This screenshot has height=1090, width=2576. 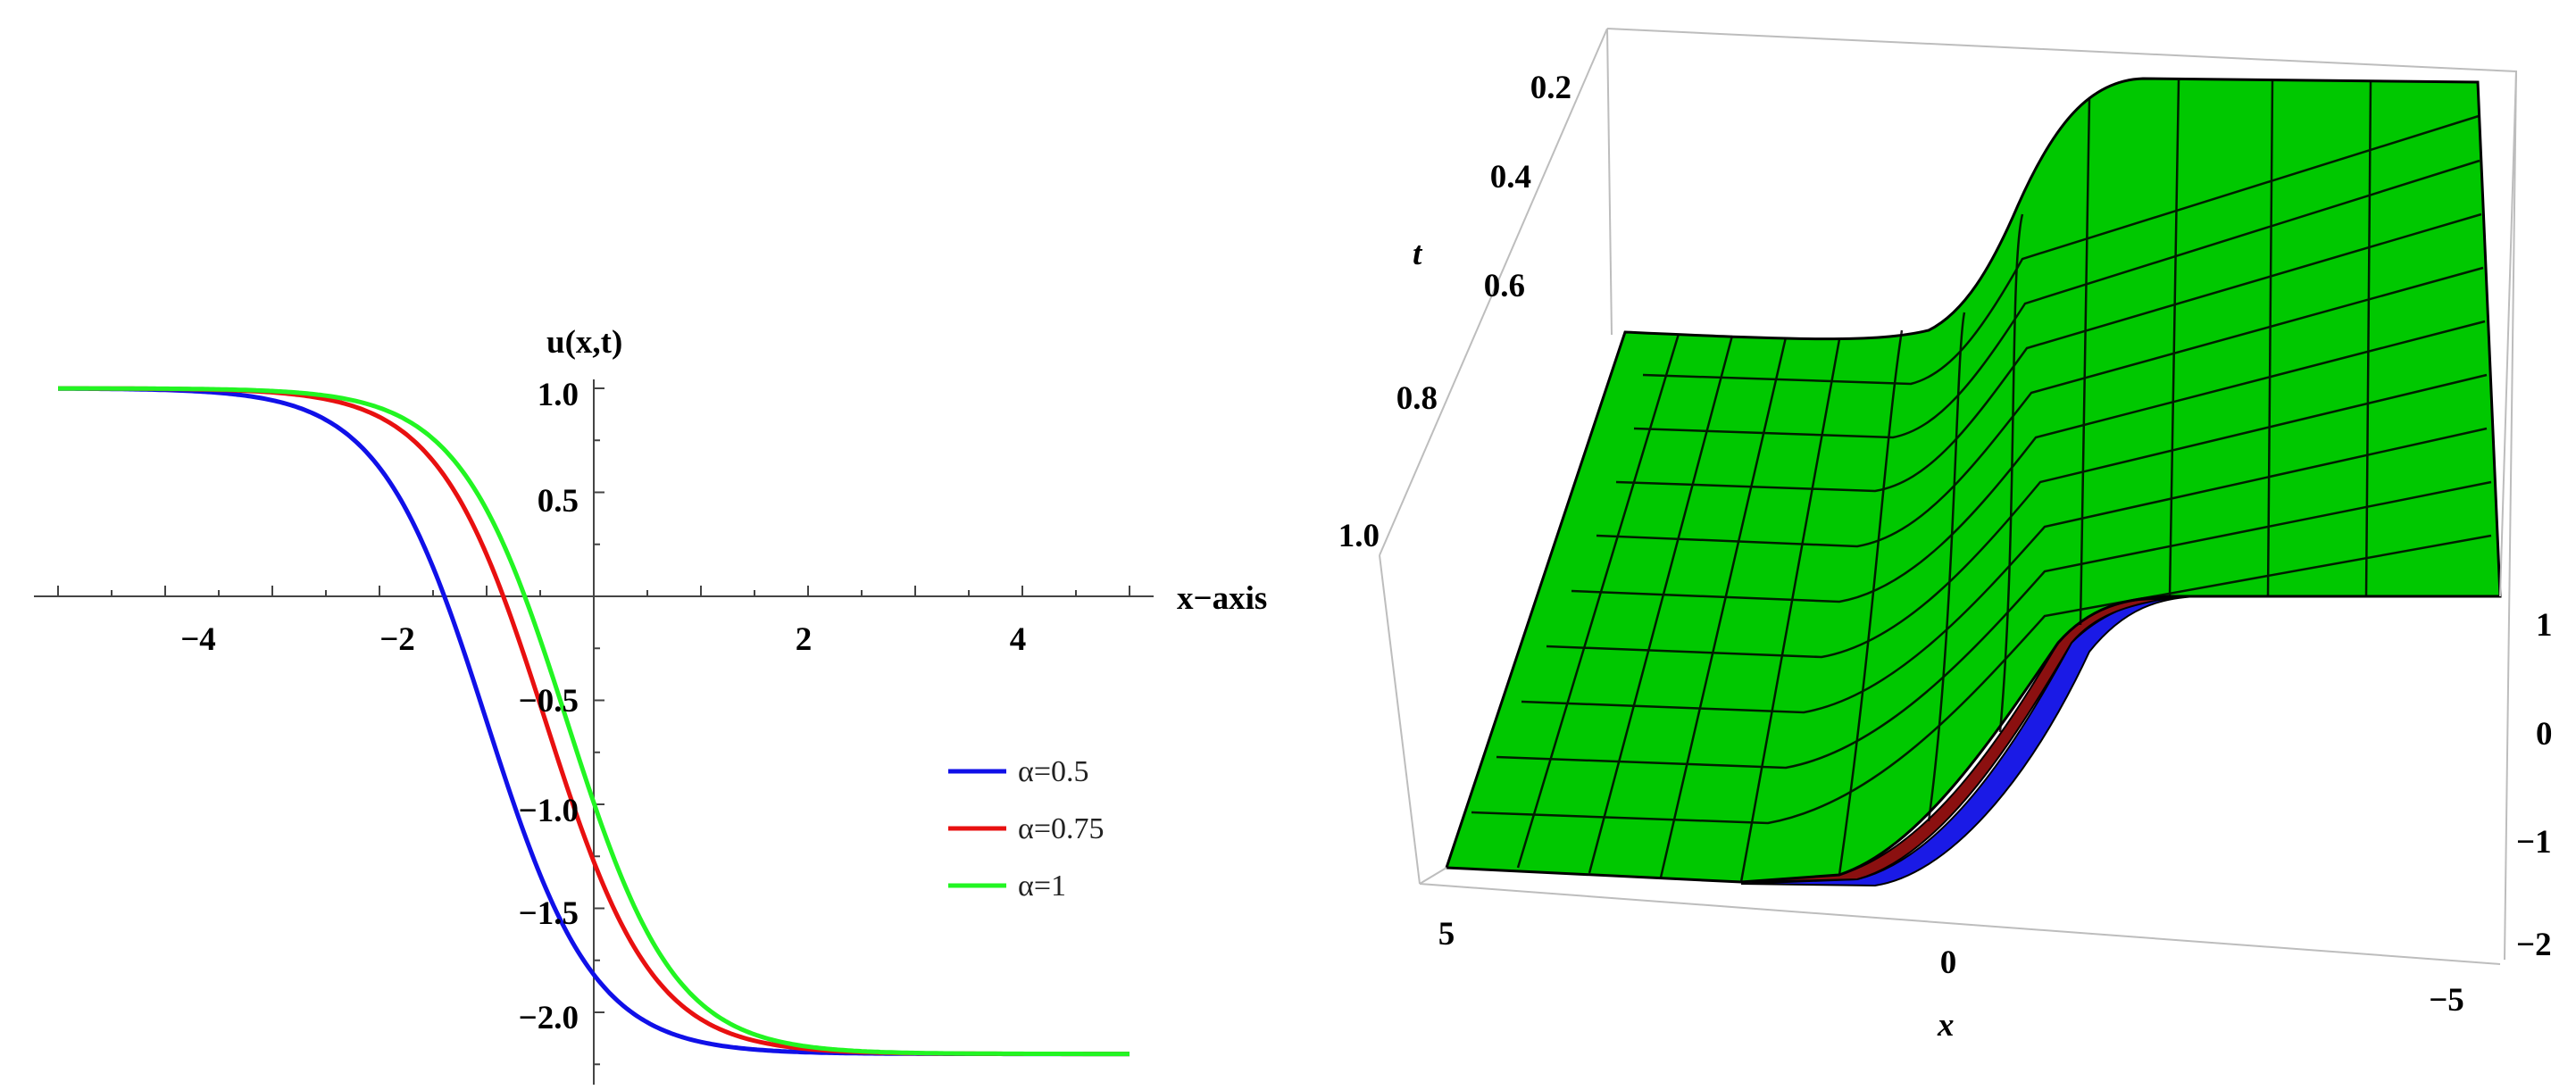 What do you see at coordinates (1446, 934) in the screenshot?
I see `x-tick-label: 5` at bounding box center [1446, 934].